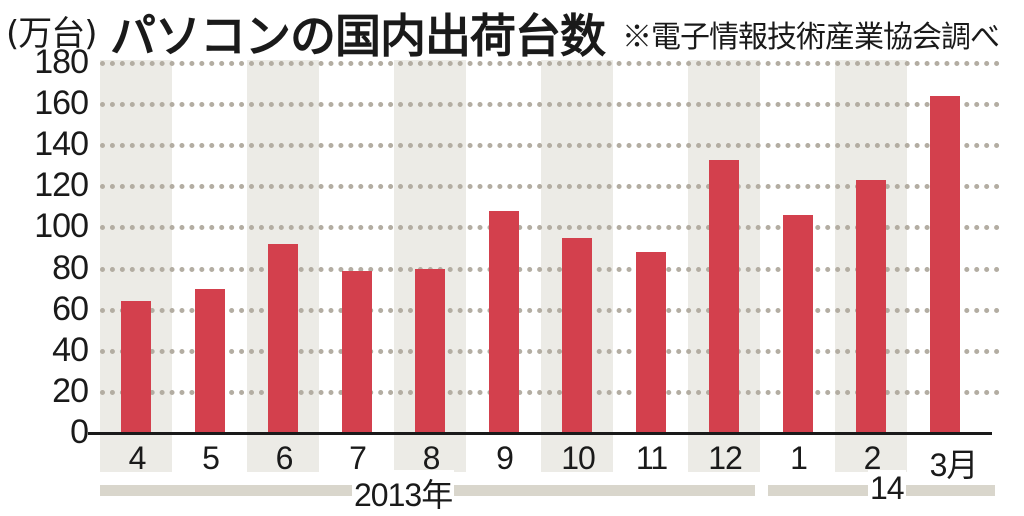  I want to click on x-tick-label: 7, so click(358, 458).